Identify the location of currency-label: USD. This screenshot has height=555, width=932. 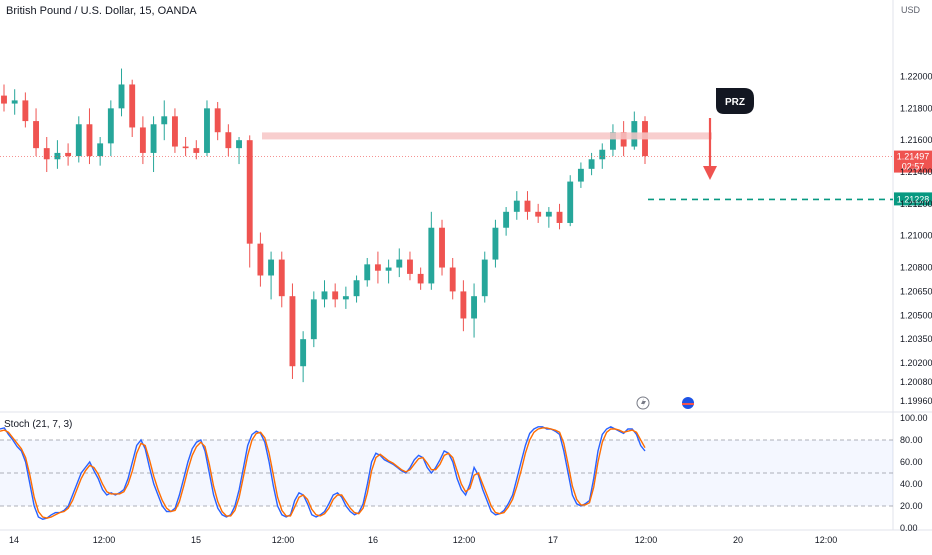
(911, 10).